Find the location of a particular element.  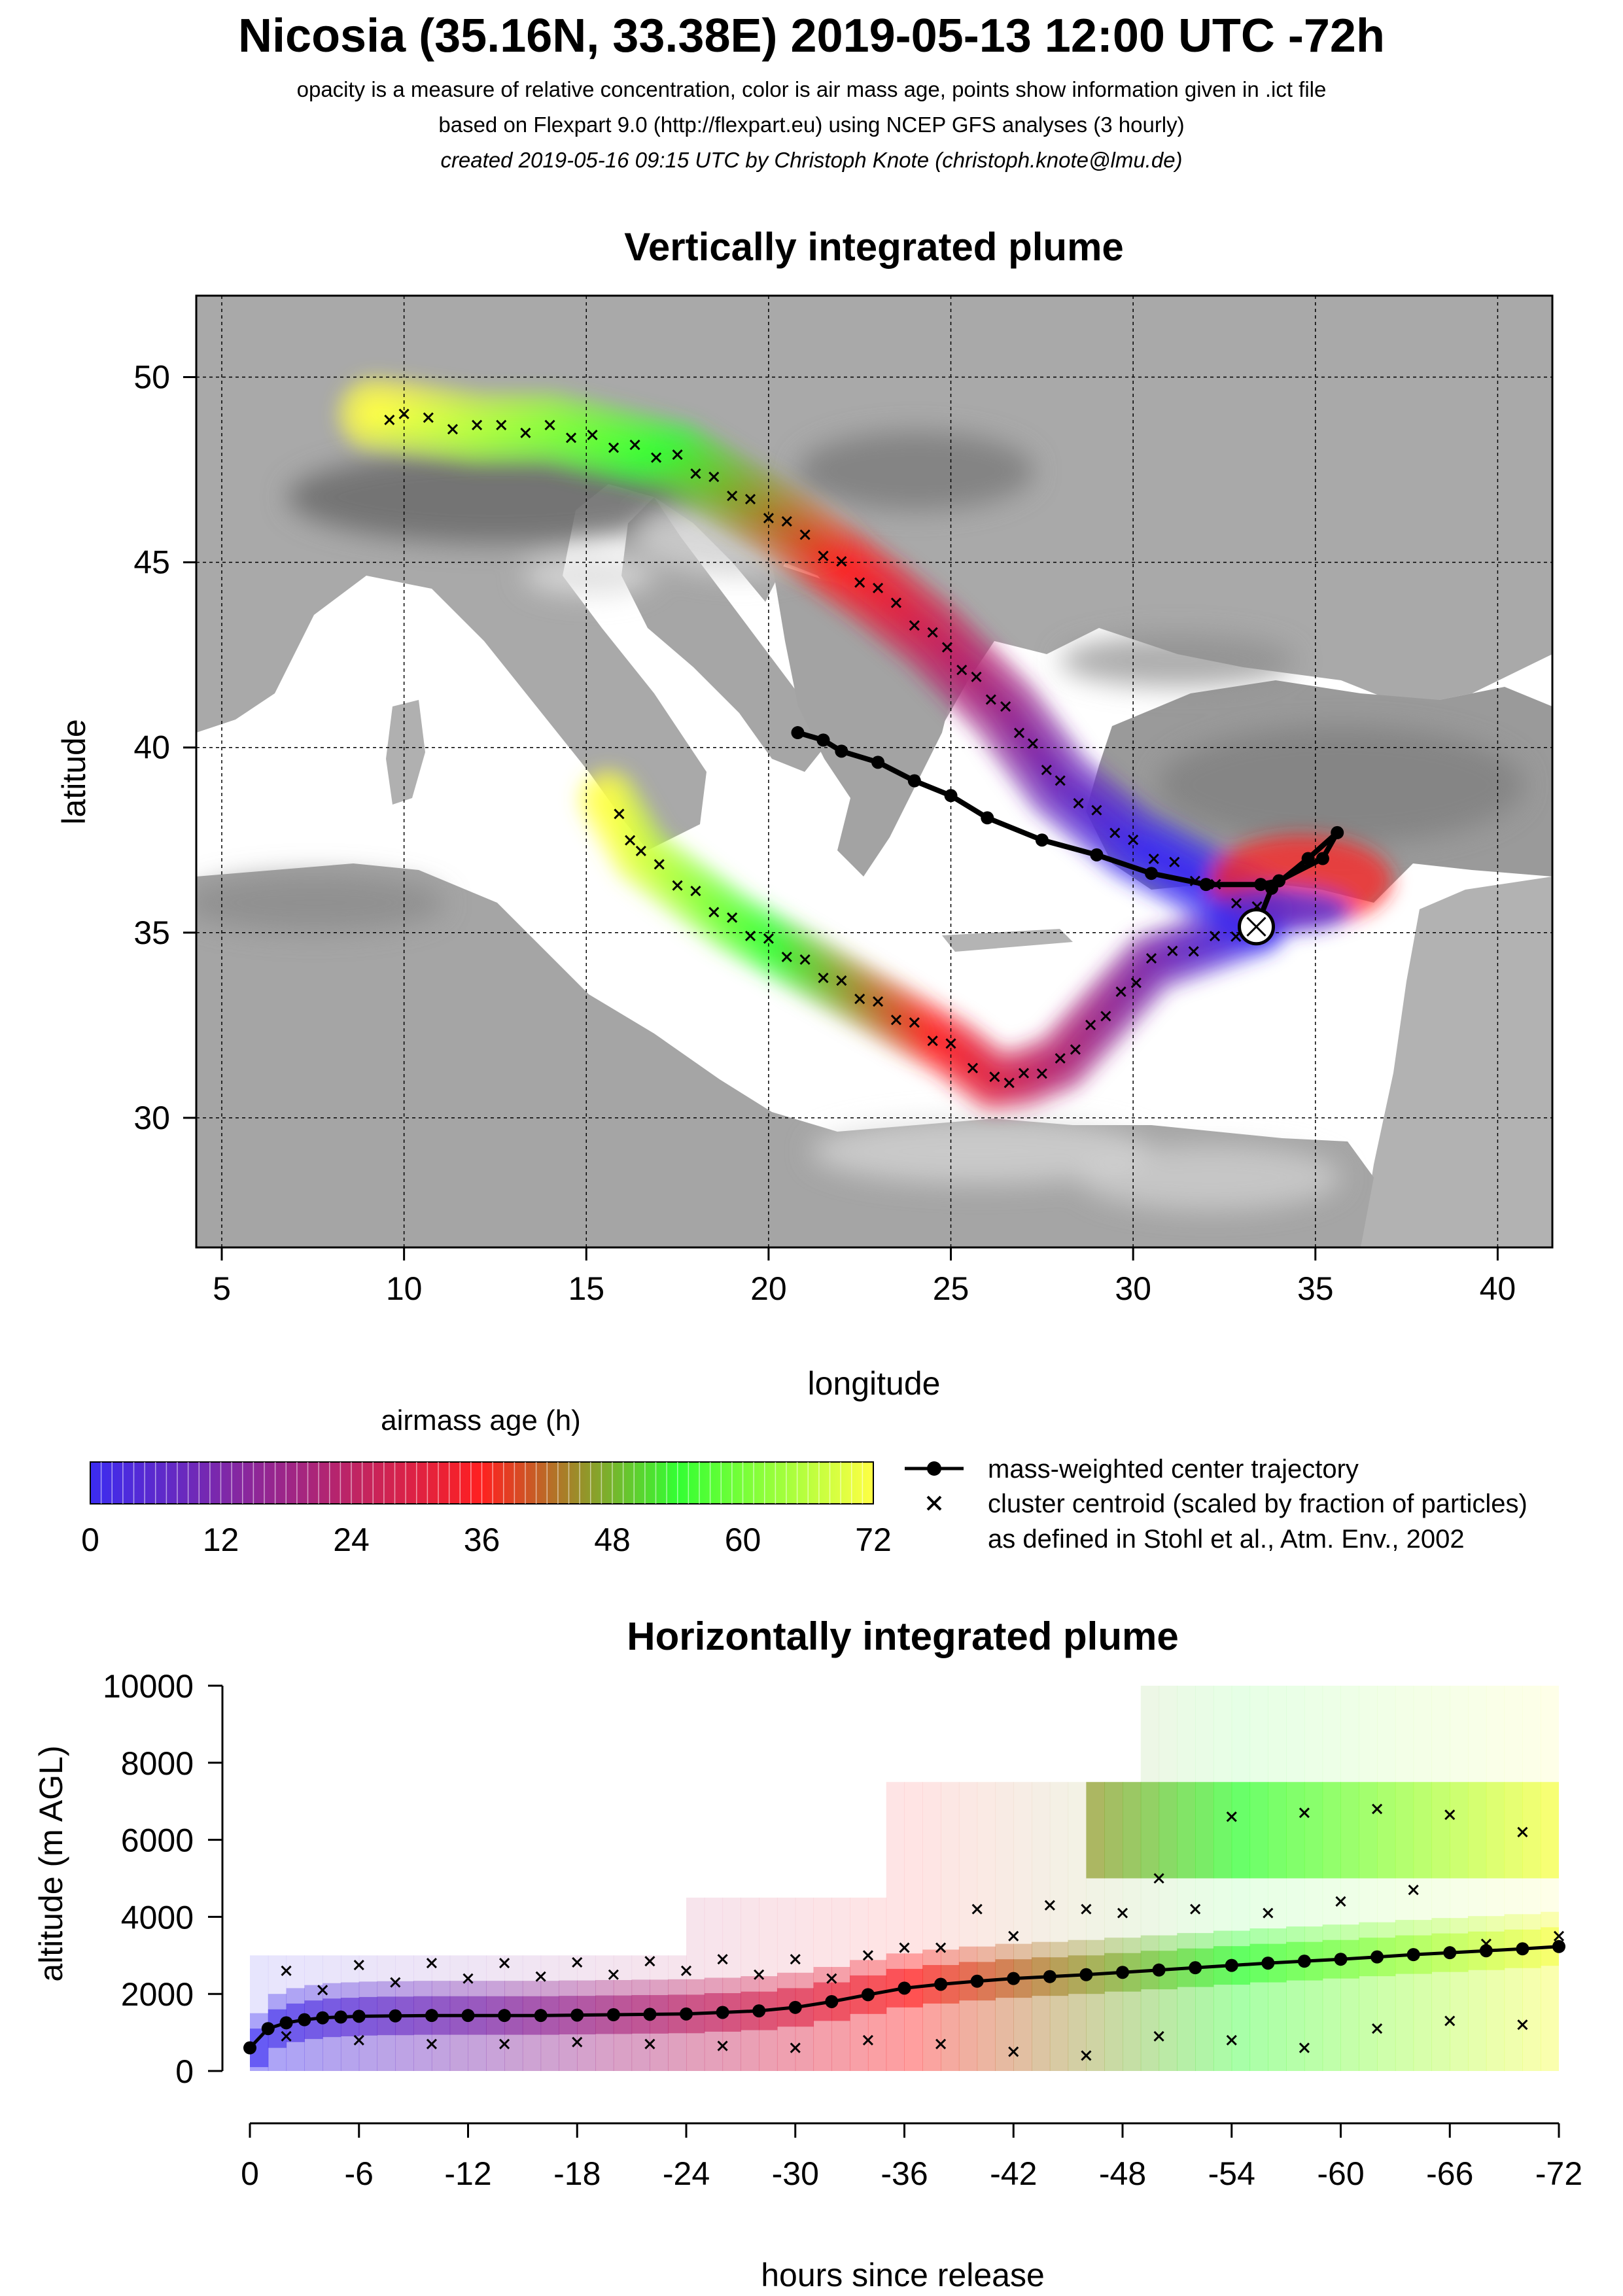

land-sardinia is located at coordinates (405, 752).